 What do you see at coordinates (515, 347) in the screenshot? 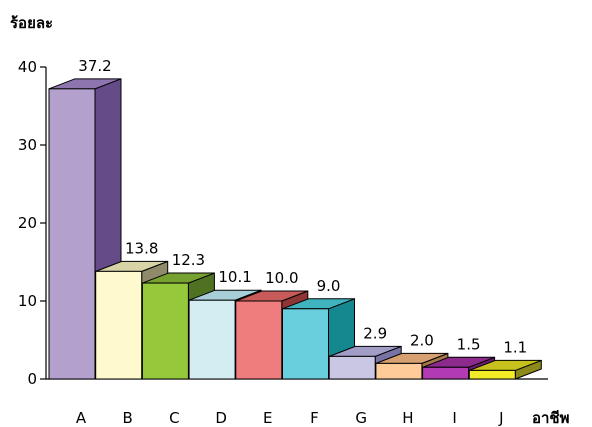
I see `data-label-j: 1.1` at bounding box center [515, 347].